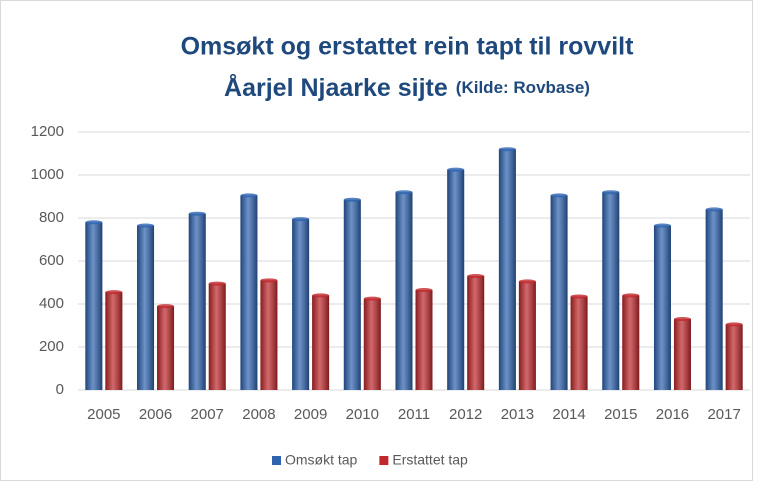  What do you see at coordinates (723, 414) in the screenshot?
I see `x-tick-label: 2017` at bounding box center [723, 414].